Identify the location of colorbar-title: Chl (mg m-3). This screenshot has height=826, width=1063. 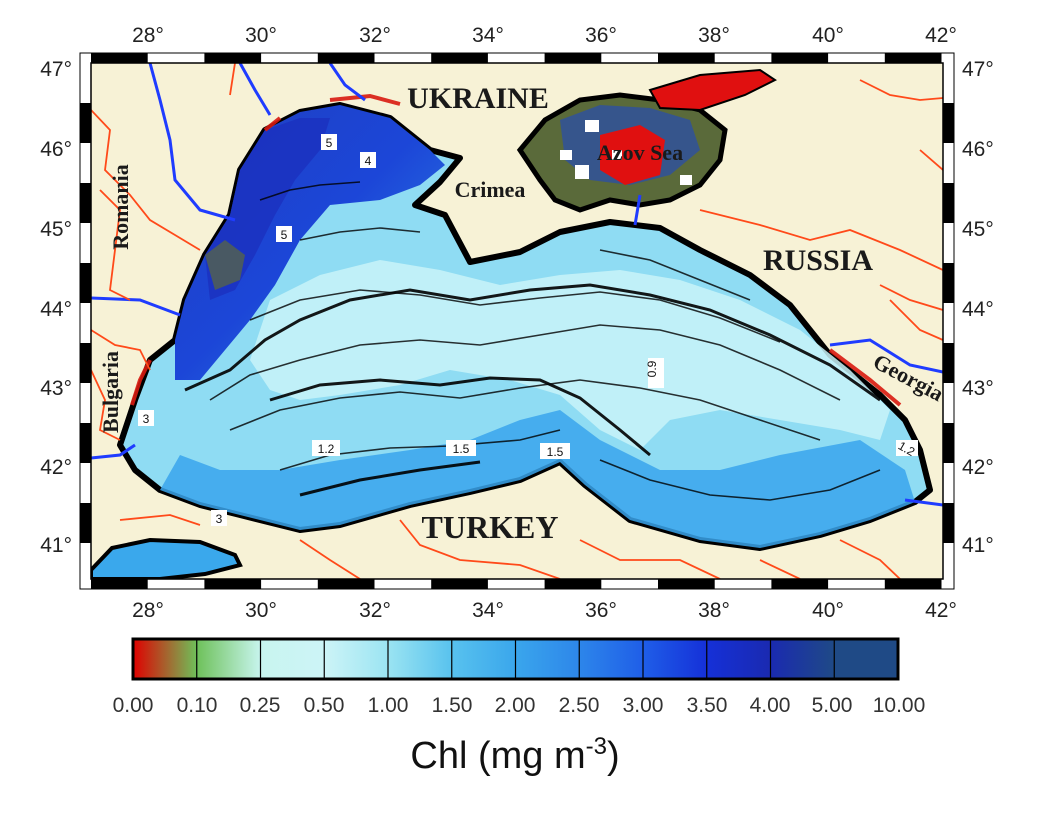
(514, 755).